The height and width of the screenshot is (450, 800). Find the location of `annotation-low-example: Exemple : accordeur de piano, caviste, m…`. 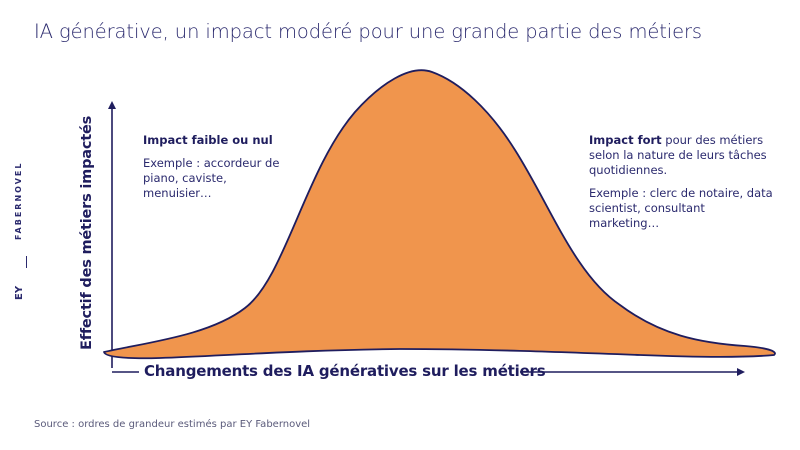

annotation-low-example: Exemple : accordeur de piano, caviste, m… is located at coordinates (211, 178).